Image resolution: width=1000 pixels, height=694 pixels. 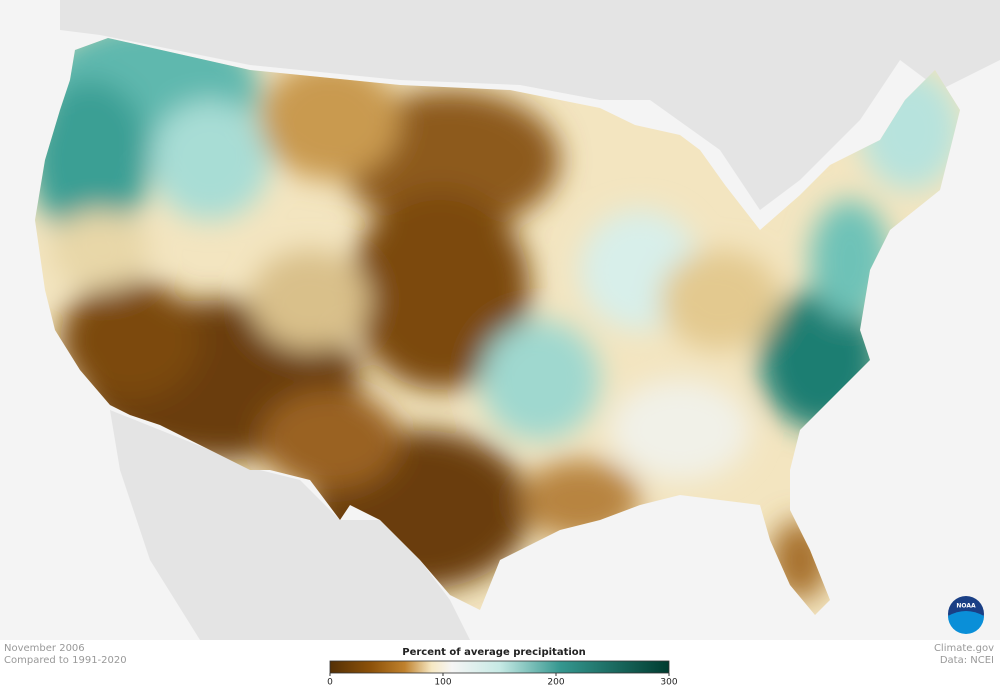 I want to click on tick-label: 300, so click(x=668, y=683).